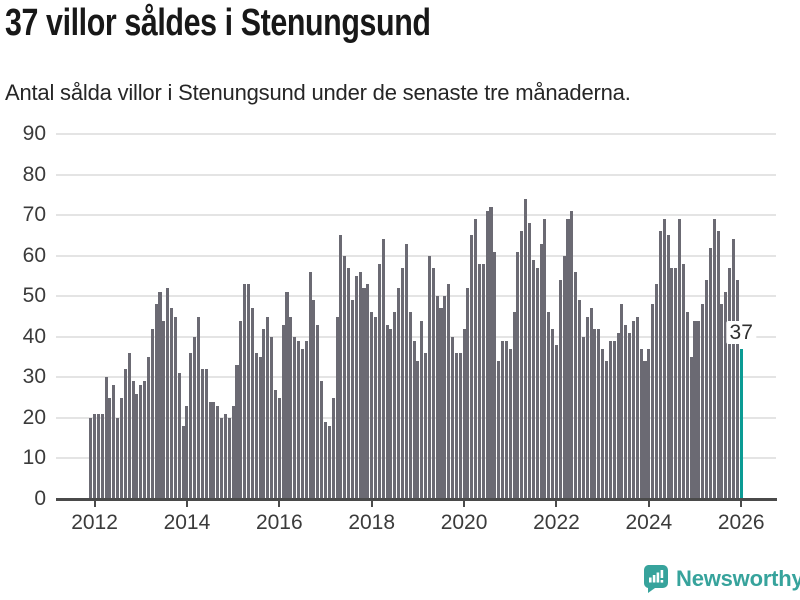  I want to click on y-tick-label: 10, so click(34, 458).